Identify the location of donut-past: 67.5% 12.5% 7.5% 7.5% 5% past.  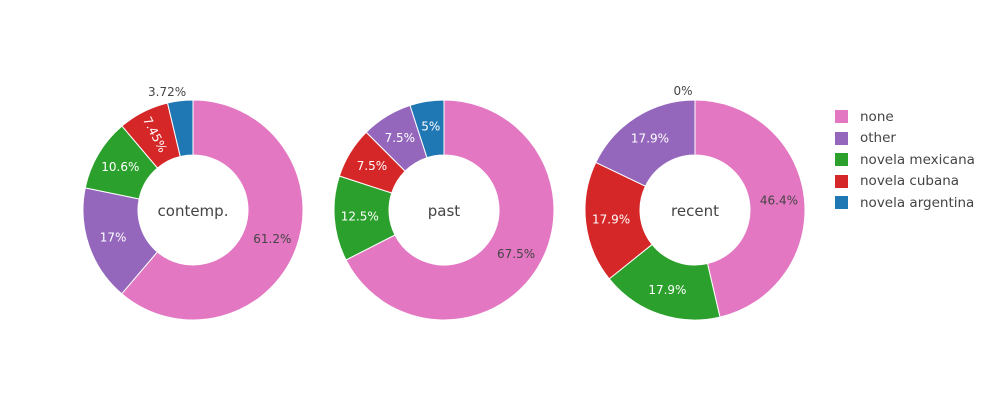
(444, 210).